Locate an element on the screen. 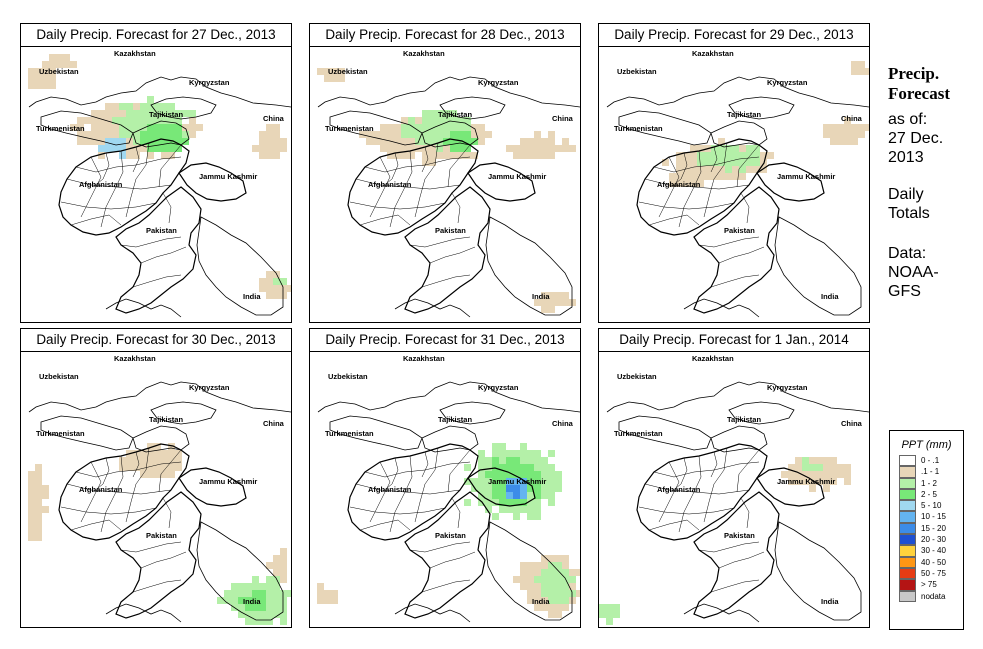 The height and width of the screenshot is (649, 983). map-label-uzbekistan: Uzbekistan is located at coordinates (59, 376).